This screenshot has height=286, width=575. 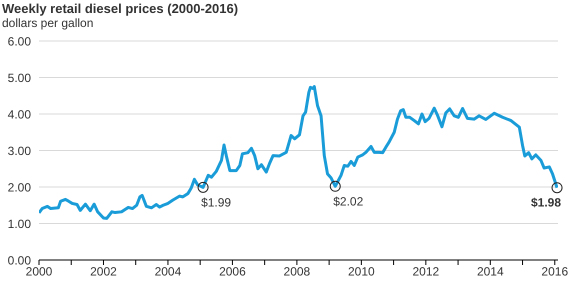 What do you see at coordinates (297, 271) in the screenshot?
I see `x-tick-label: 2008` at bounding box center [297, 271].